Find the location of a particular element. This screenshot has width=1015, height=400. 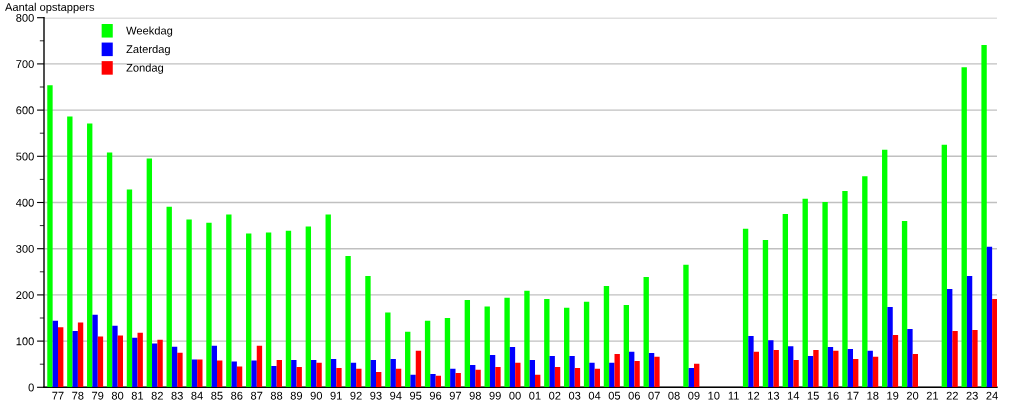

x-tick-label: 01 is located at coordinates (535, 395).